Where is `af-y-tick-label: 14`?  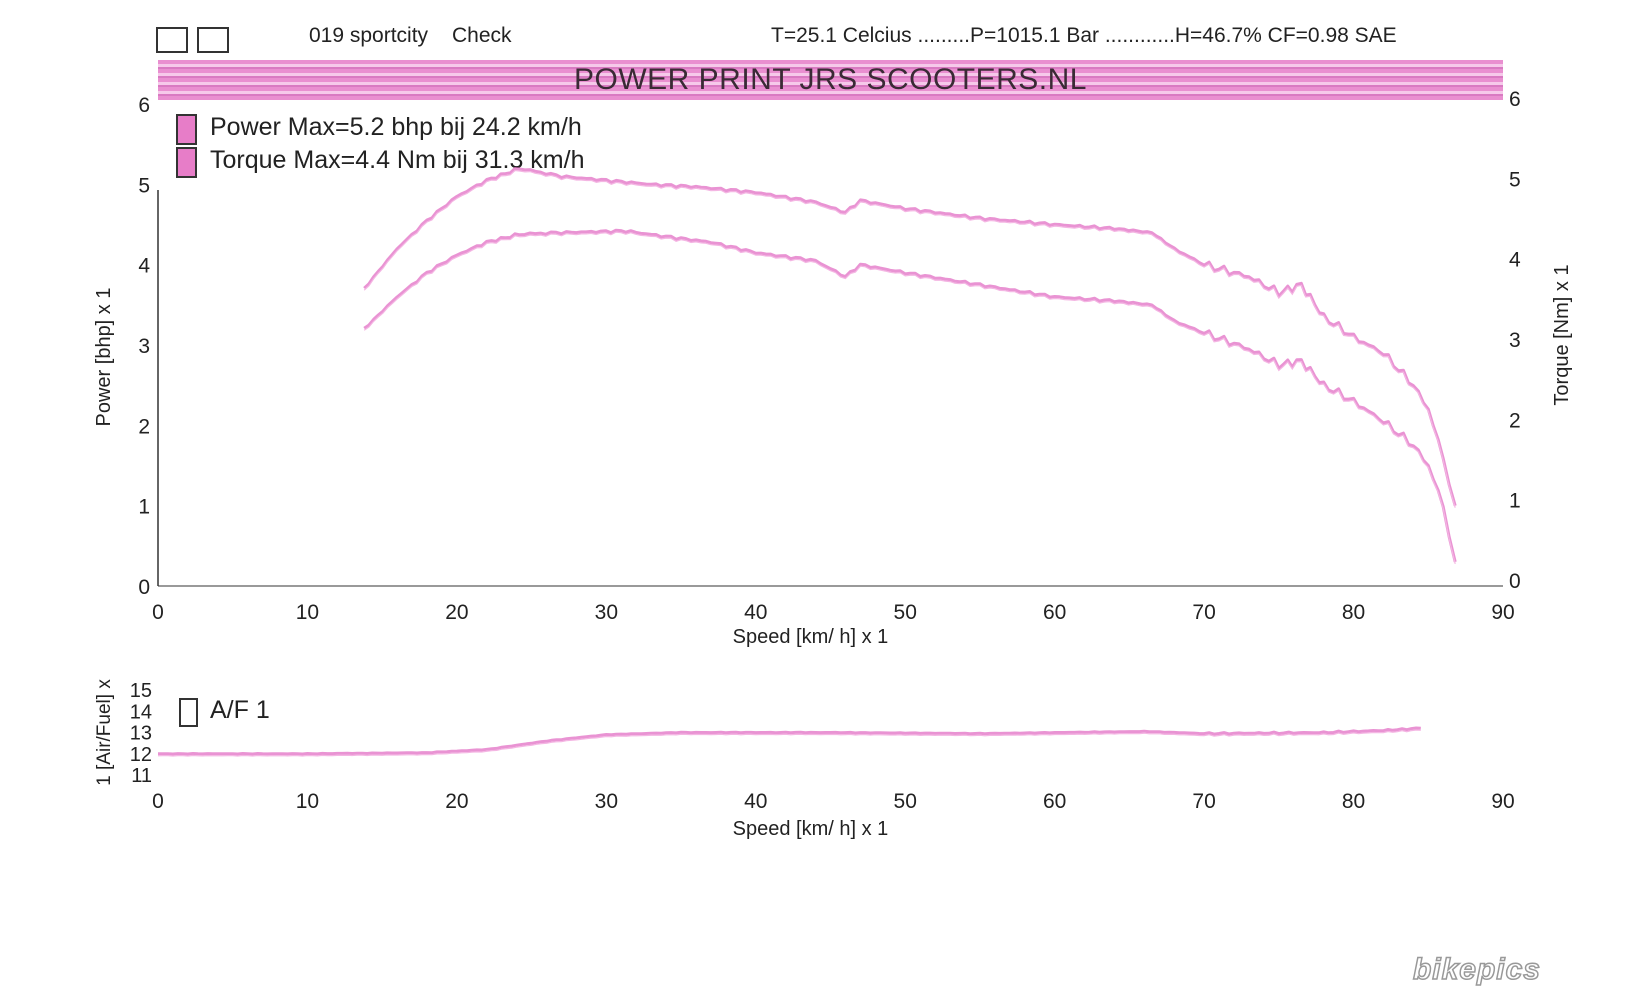 af-y-tick-label: 14 is located at coordinates (141, 712).